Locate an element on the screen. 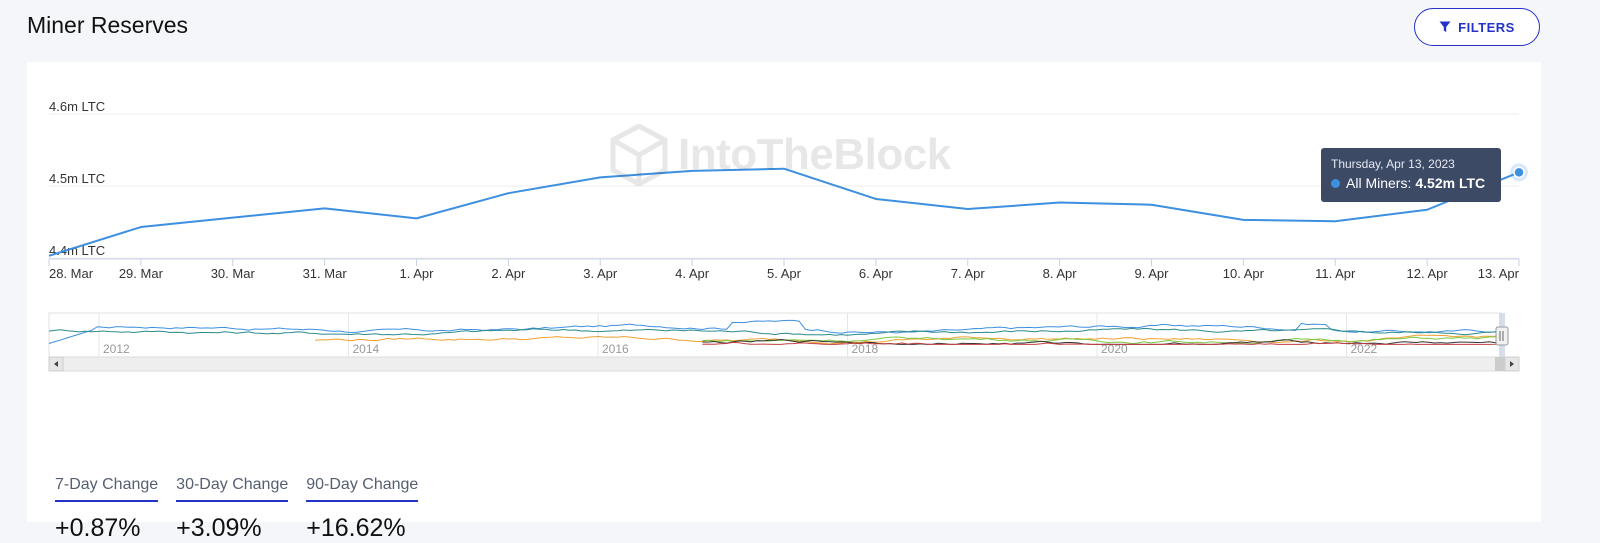 The width and height of the screenshot is (1600, 543). tooltip-series-label: All Miners: is located at coordinates (1379, 183).